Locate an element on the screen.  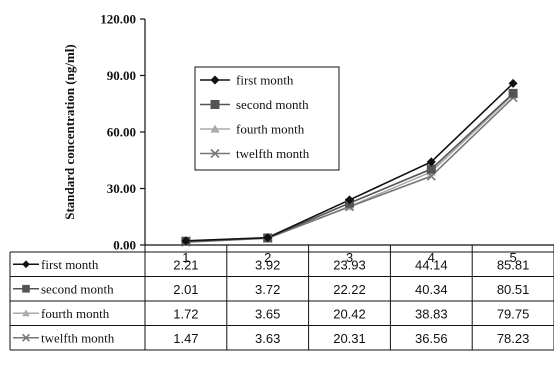
legend-label: second month is located at coordinates (272, 104).